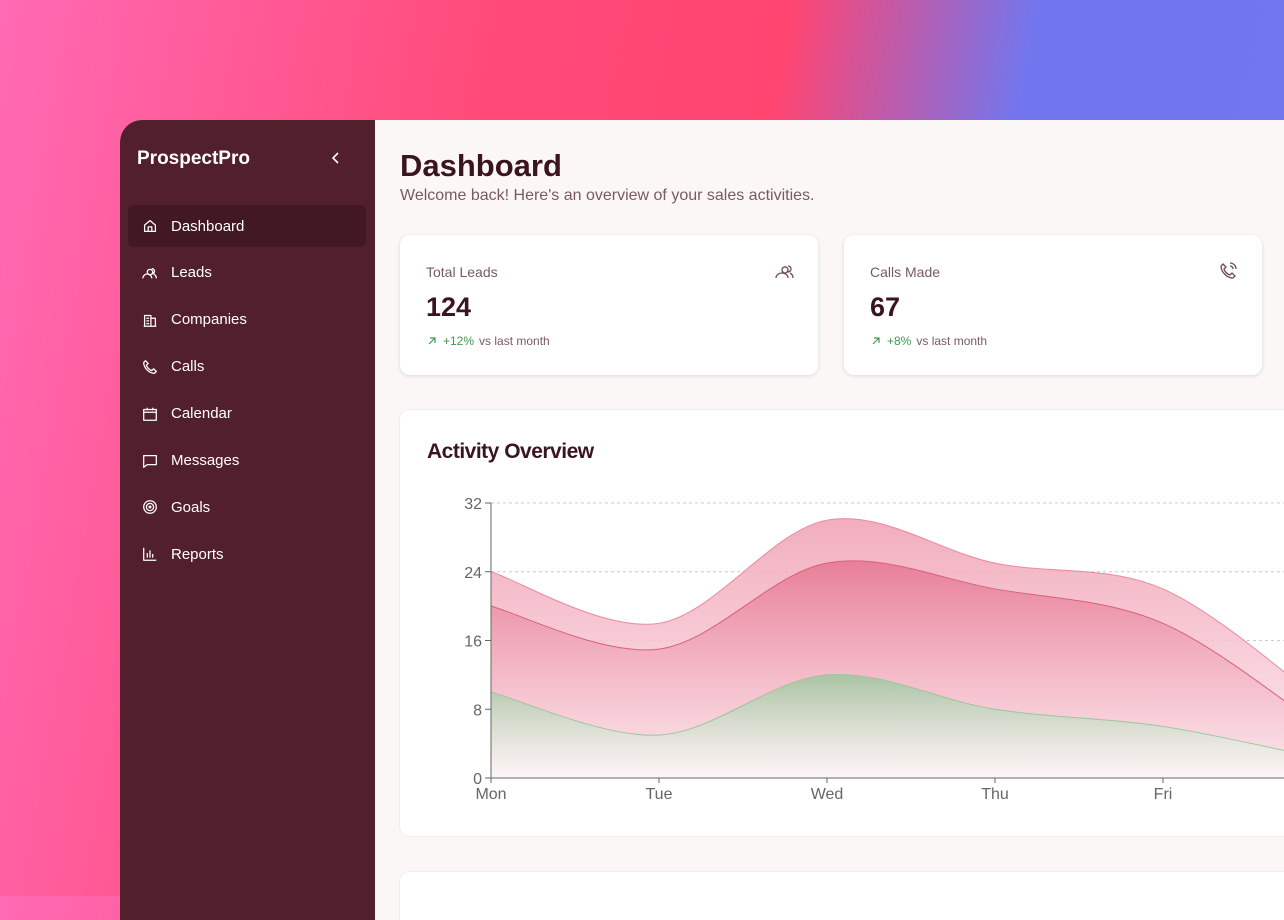 The image size is (1284, 920). What do you see at coordinates (205, 460) in the screenshot?
I see `nav-label: Messages` at bounding box center [205, 460].